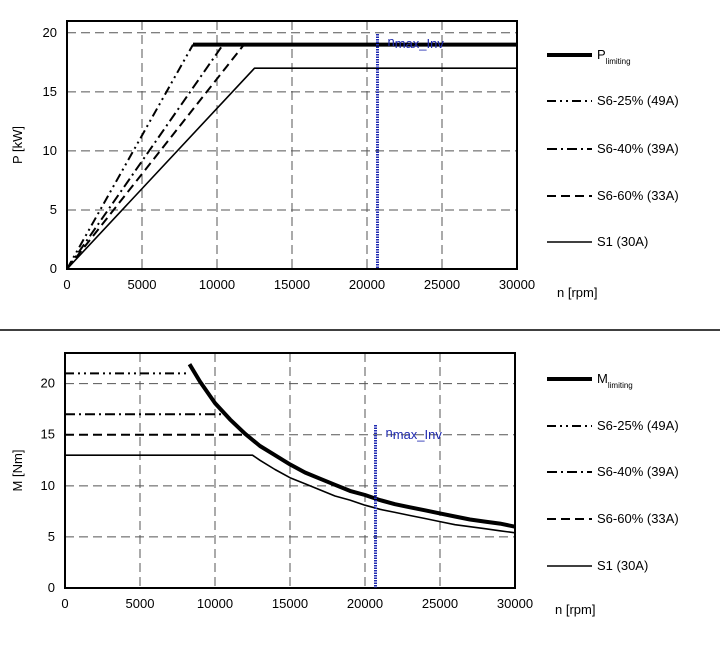  I want to click on y-axis-label: M [Nm], so click(17, 471).